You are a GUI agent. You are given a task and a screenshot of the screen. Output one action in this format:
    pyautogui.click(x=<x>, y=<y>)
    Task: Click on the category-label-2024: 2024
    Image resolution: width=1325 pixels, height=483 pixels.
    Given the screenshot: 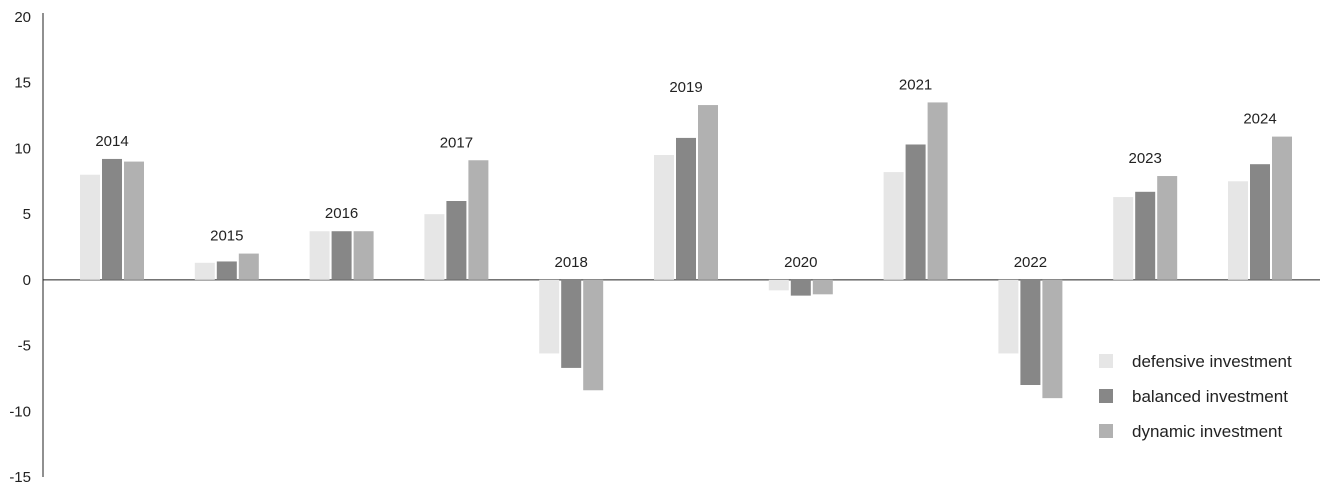 What is the action you would take?
    pyautogui.click(x=1259, y=119)
    